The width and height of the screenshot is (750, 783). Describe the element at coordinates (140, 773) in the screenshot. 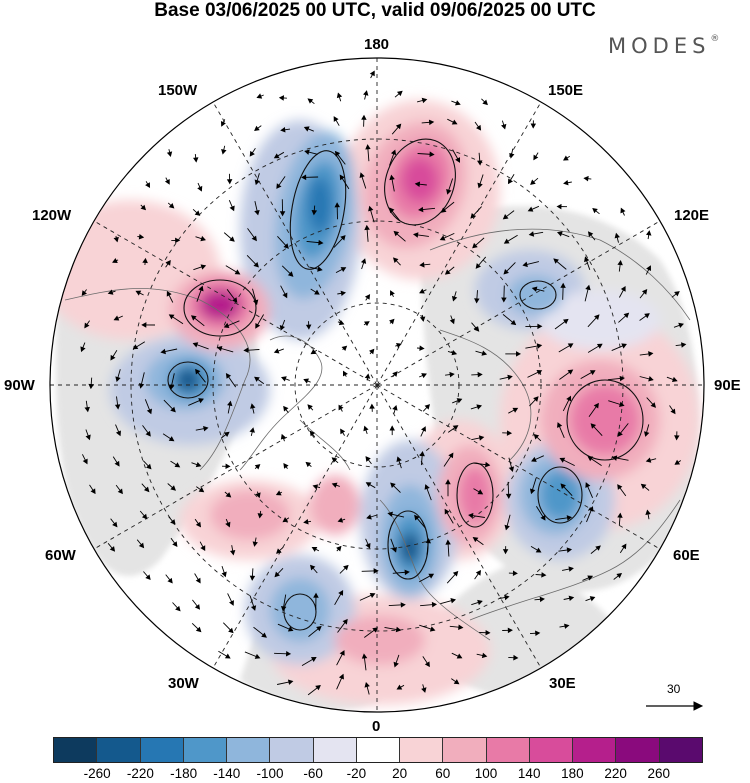

I see `colorbar-tick-label: -220` at that location.